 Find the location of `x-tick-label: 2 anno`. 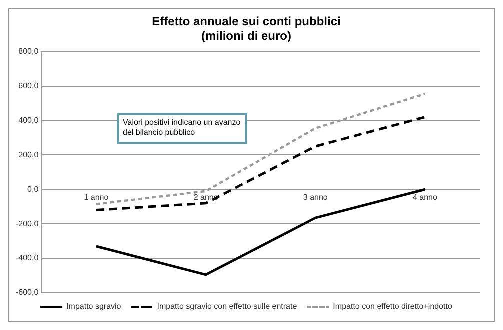

x-tick-label: 2 anno is located at coordinates (206, 197).